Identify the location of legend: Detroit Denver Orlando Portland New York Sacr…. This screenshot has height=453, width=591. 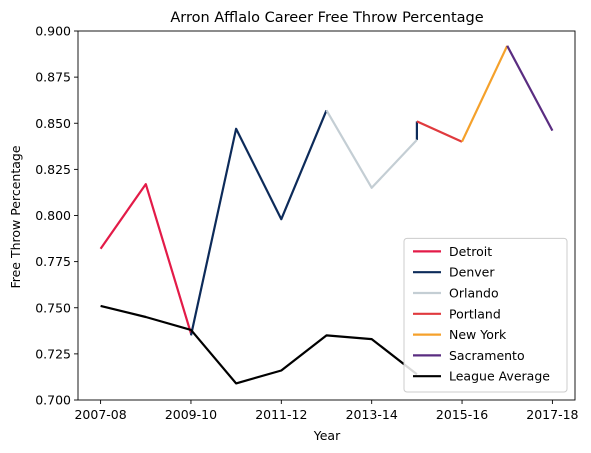
(485, 315).